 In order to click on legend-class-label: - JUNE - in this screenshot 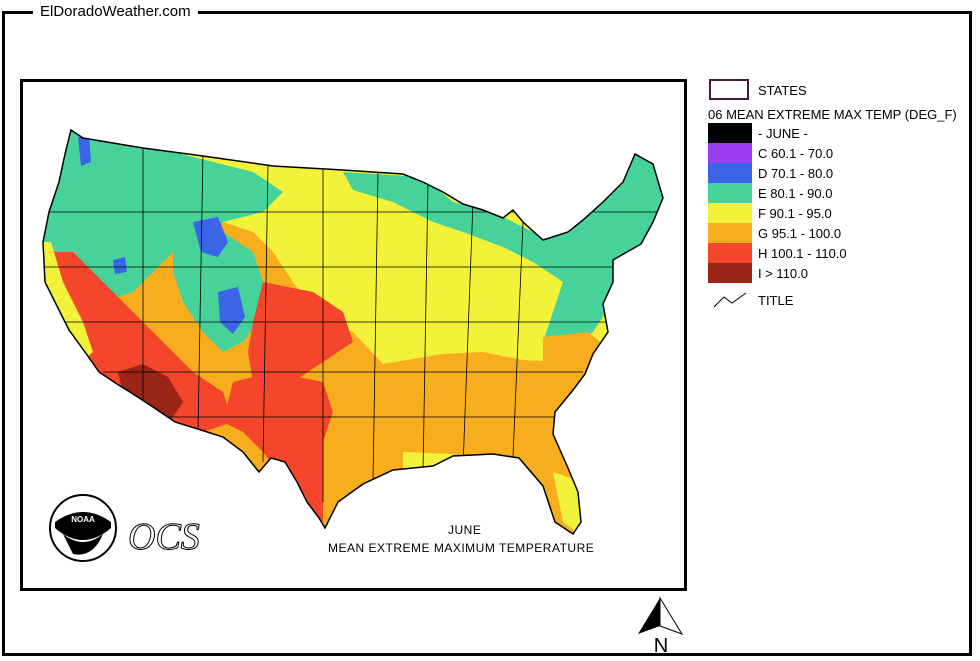, I will do `click(783, 133)`.